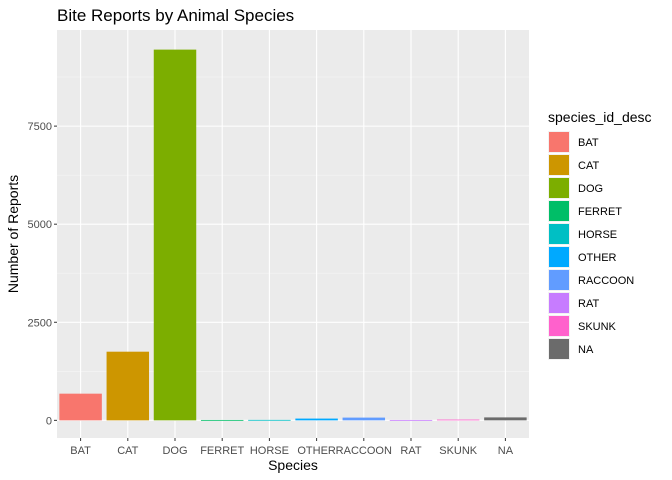  Describe the element at coordinates (411, 420) in the screenshot. I see `bar-rat` at that location.